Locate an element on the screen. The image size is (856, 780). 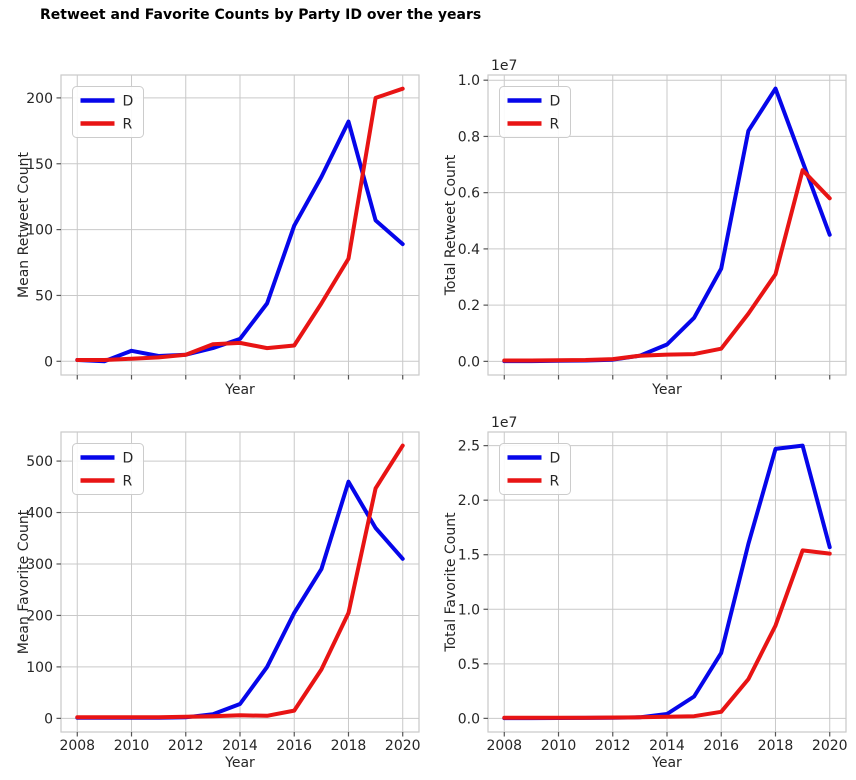
y-axis-label: Total Favorite Count is located at coordinates (451, 582).